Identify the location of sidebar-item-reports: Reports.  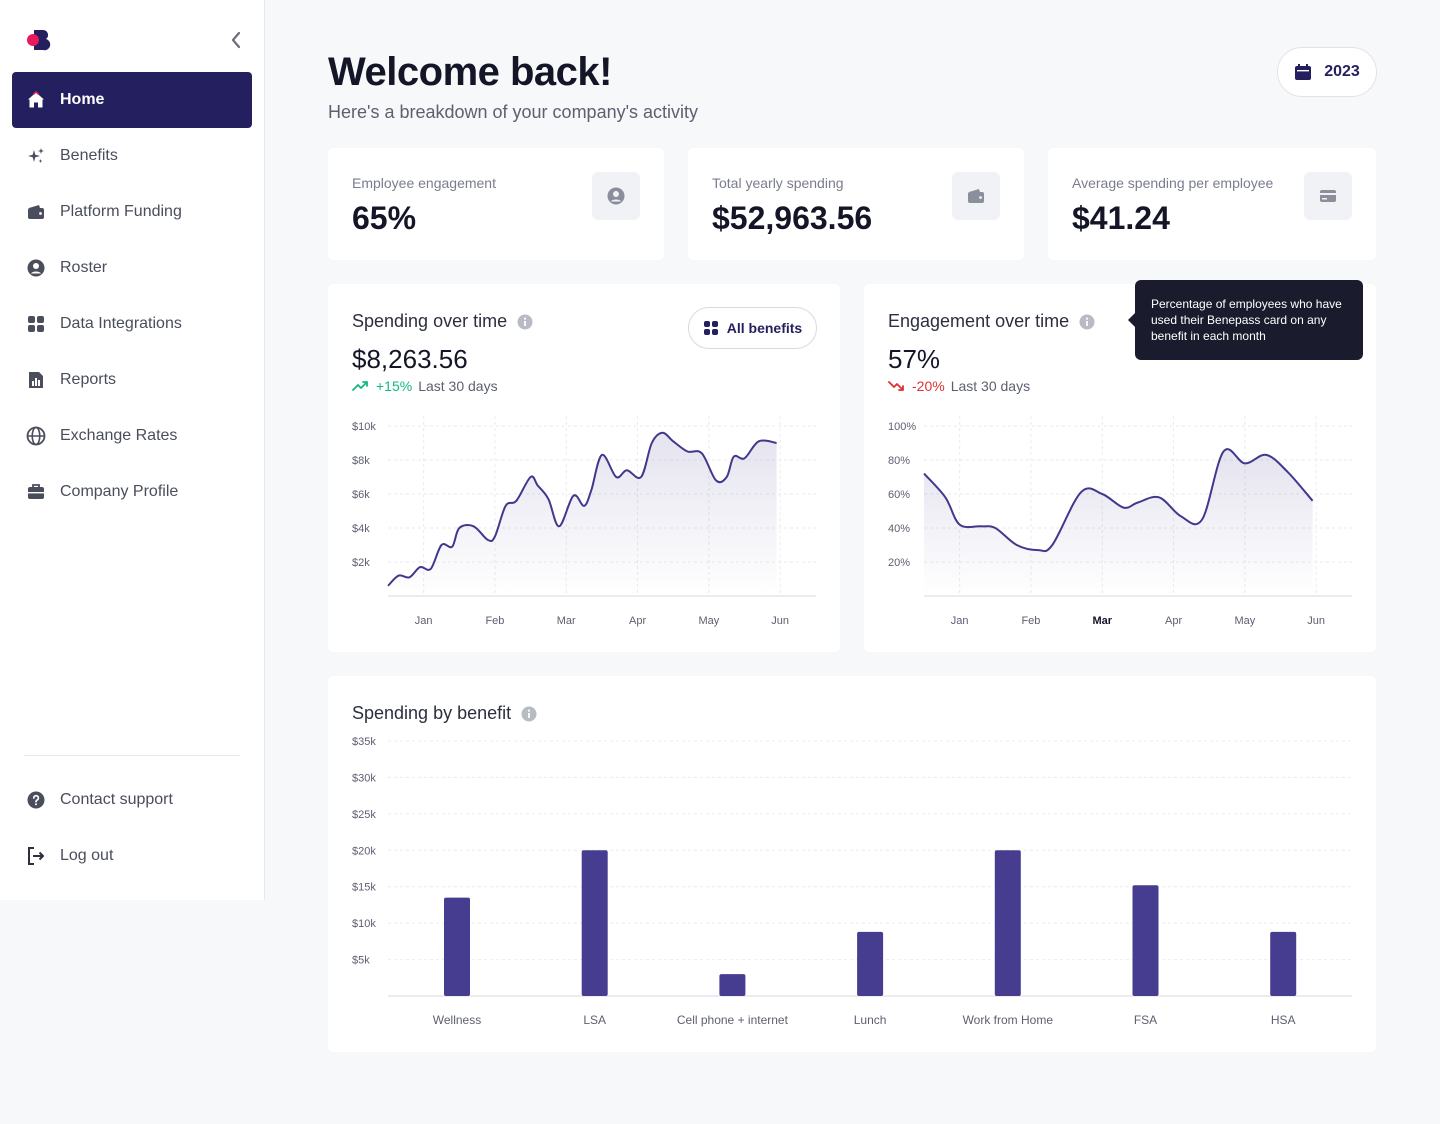
(132, 380).